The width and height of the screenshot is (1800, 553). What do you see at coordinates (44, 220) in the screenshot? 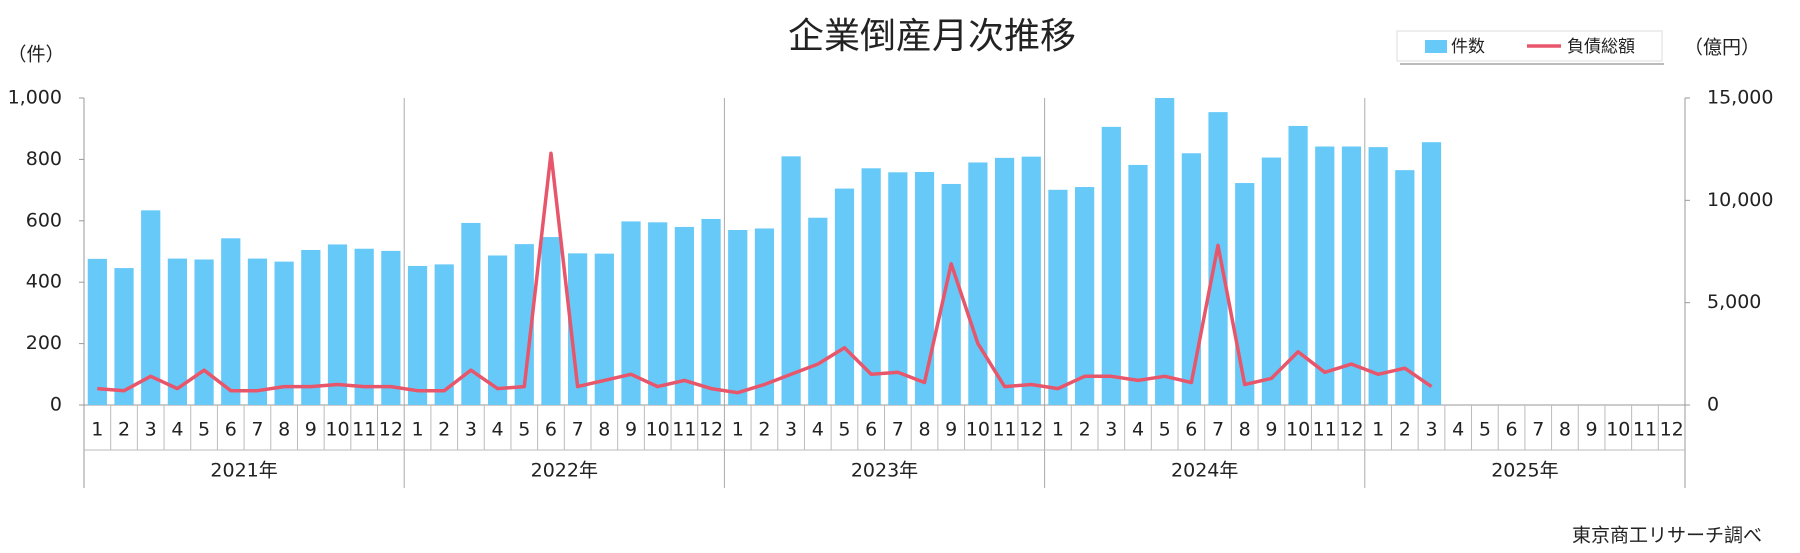
I see `y-tick-label: 600` at bounding box center [44, 220].